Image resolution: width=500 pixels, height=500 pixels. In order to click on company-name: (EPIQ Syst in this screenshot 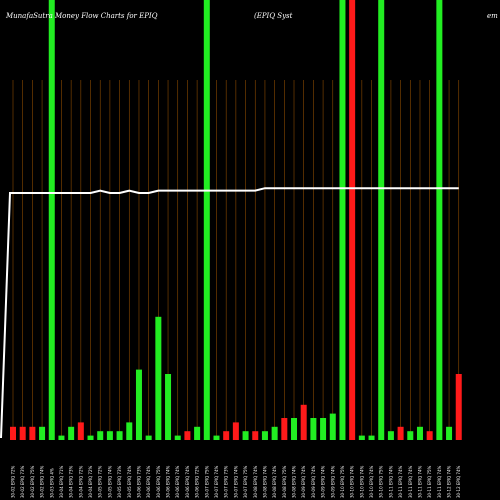, I will do `click(273, 16)`.